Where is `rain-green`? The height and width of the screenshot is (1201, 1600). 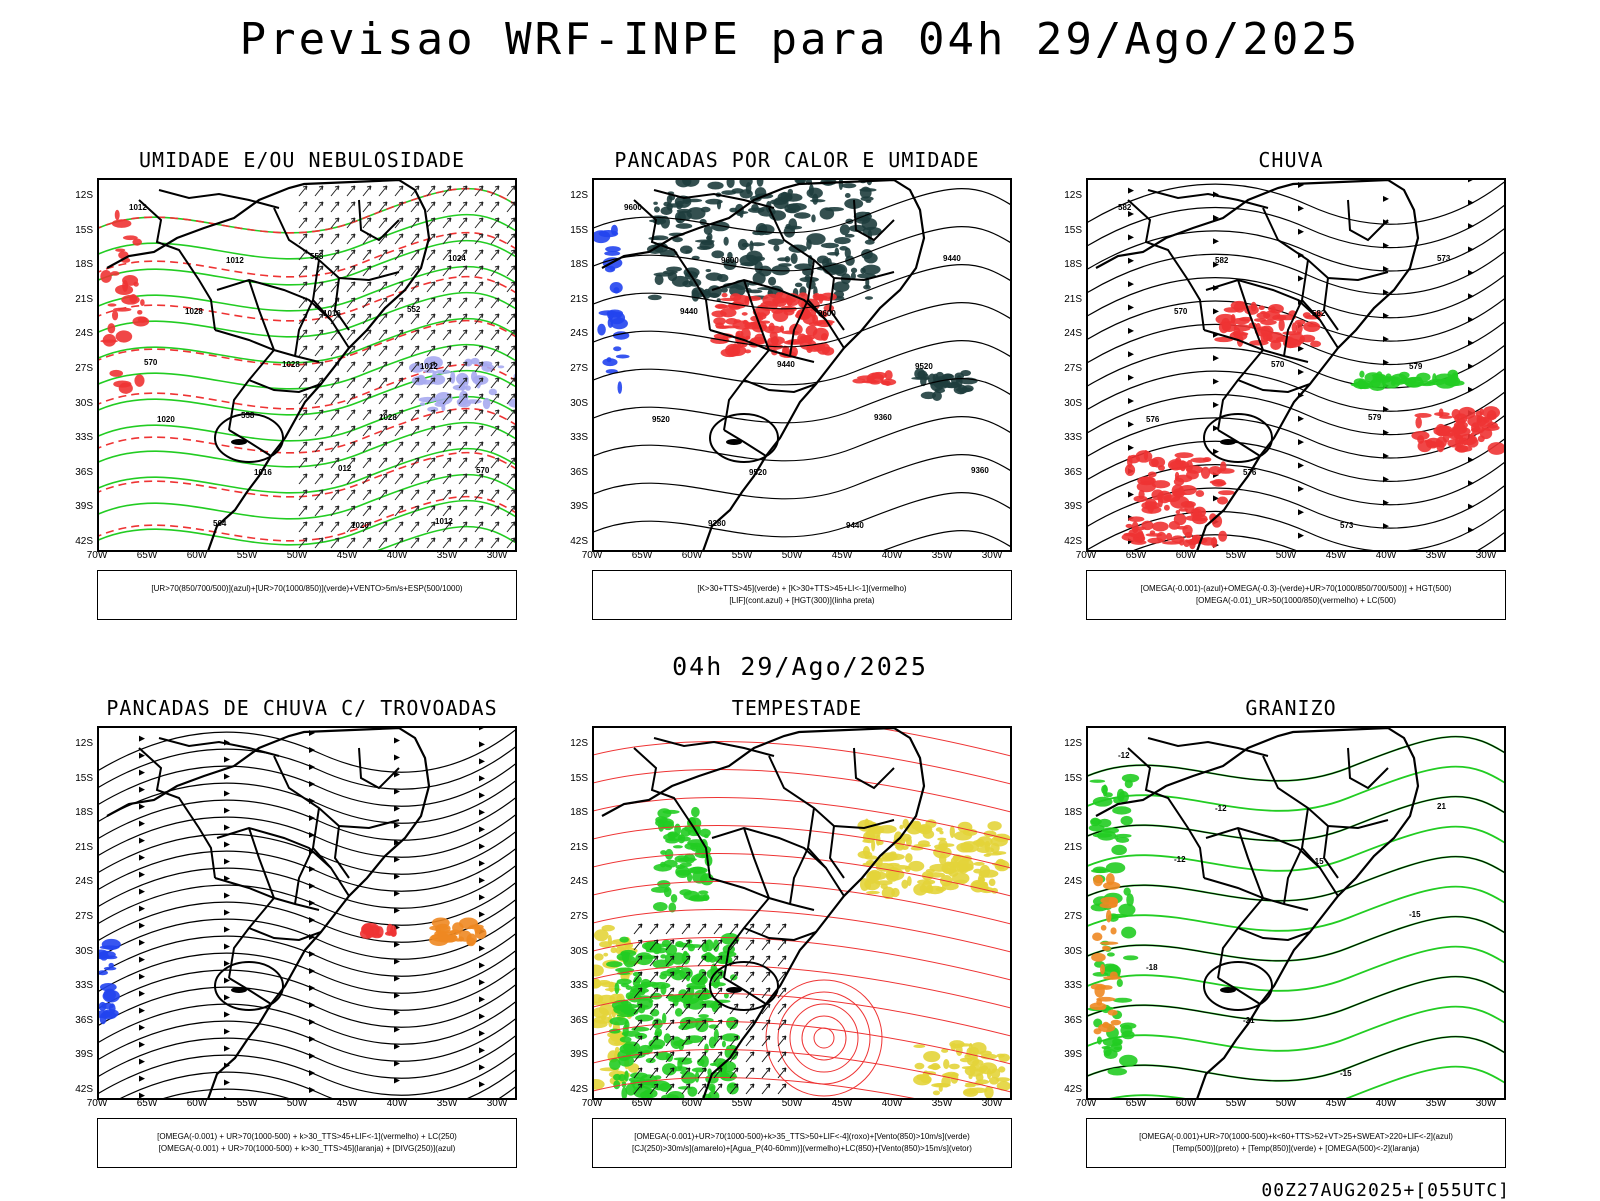
rain-green is located at coordinates (1407, 380).